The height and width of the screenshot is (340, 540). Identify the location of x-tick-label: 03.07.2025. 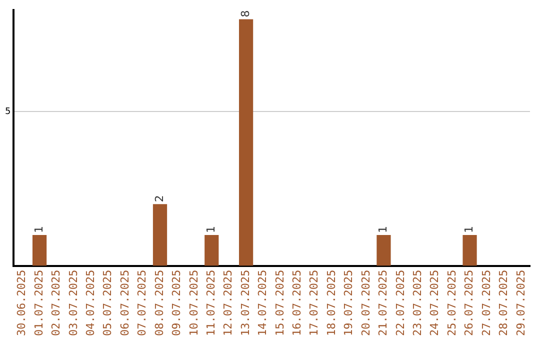
(73, 303).